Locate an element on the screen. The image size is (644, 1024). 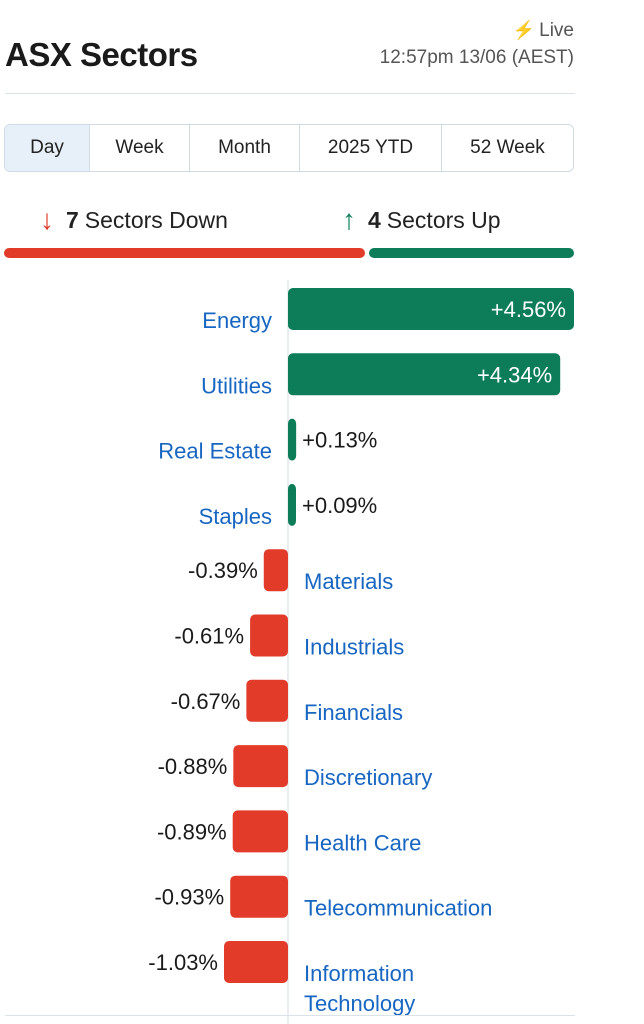
lightning-icon: ⚡ is located at coordinates (524, 30).